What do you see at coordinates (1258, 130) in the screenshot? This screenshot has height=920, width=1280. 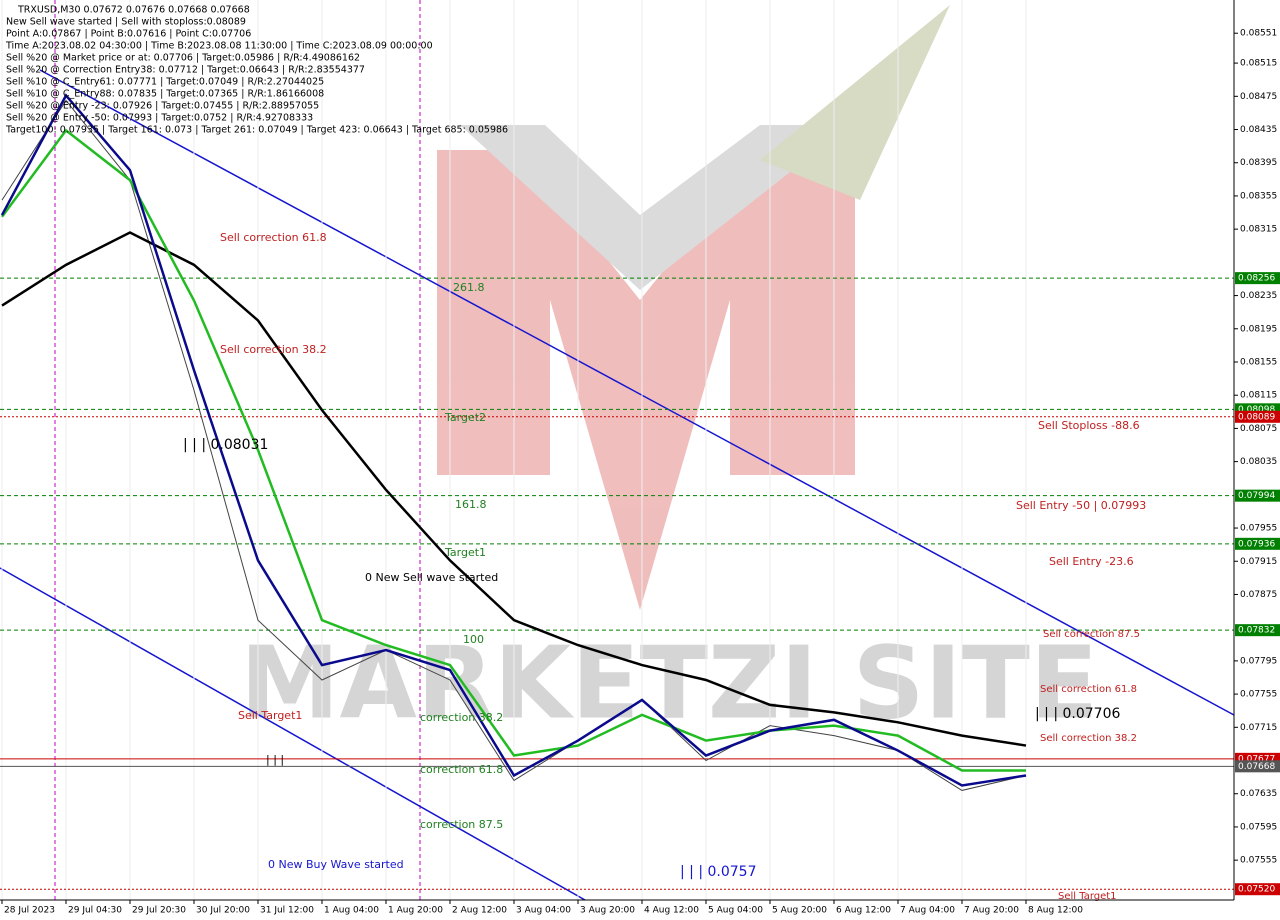 I see `y-tick-label: 0.08435` at bounding box center [1258, 130].